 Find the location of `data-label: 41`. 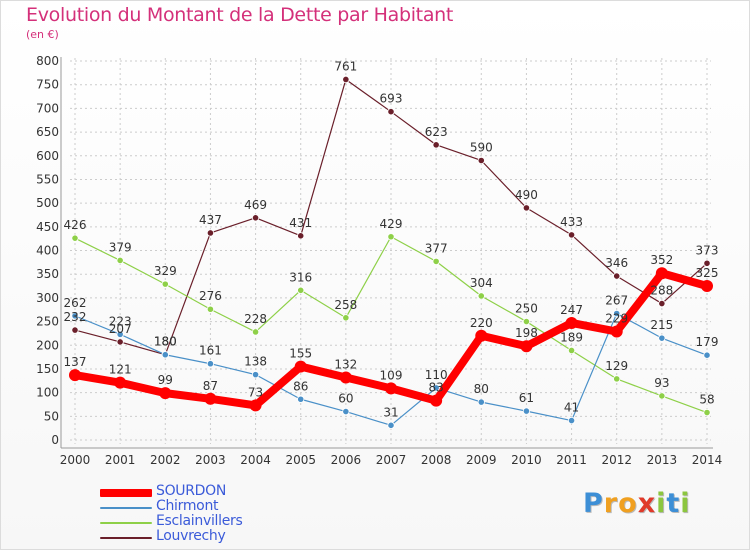

data-label: 41 is located at coordinates (571, 408).